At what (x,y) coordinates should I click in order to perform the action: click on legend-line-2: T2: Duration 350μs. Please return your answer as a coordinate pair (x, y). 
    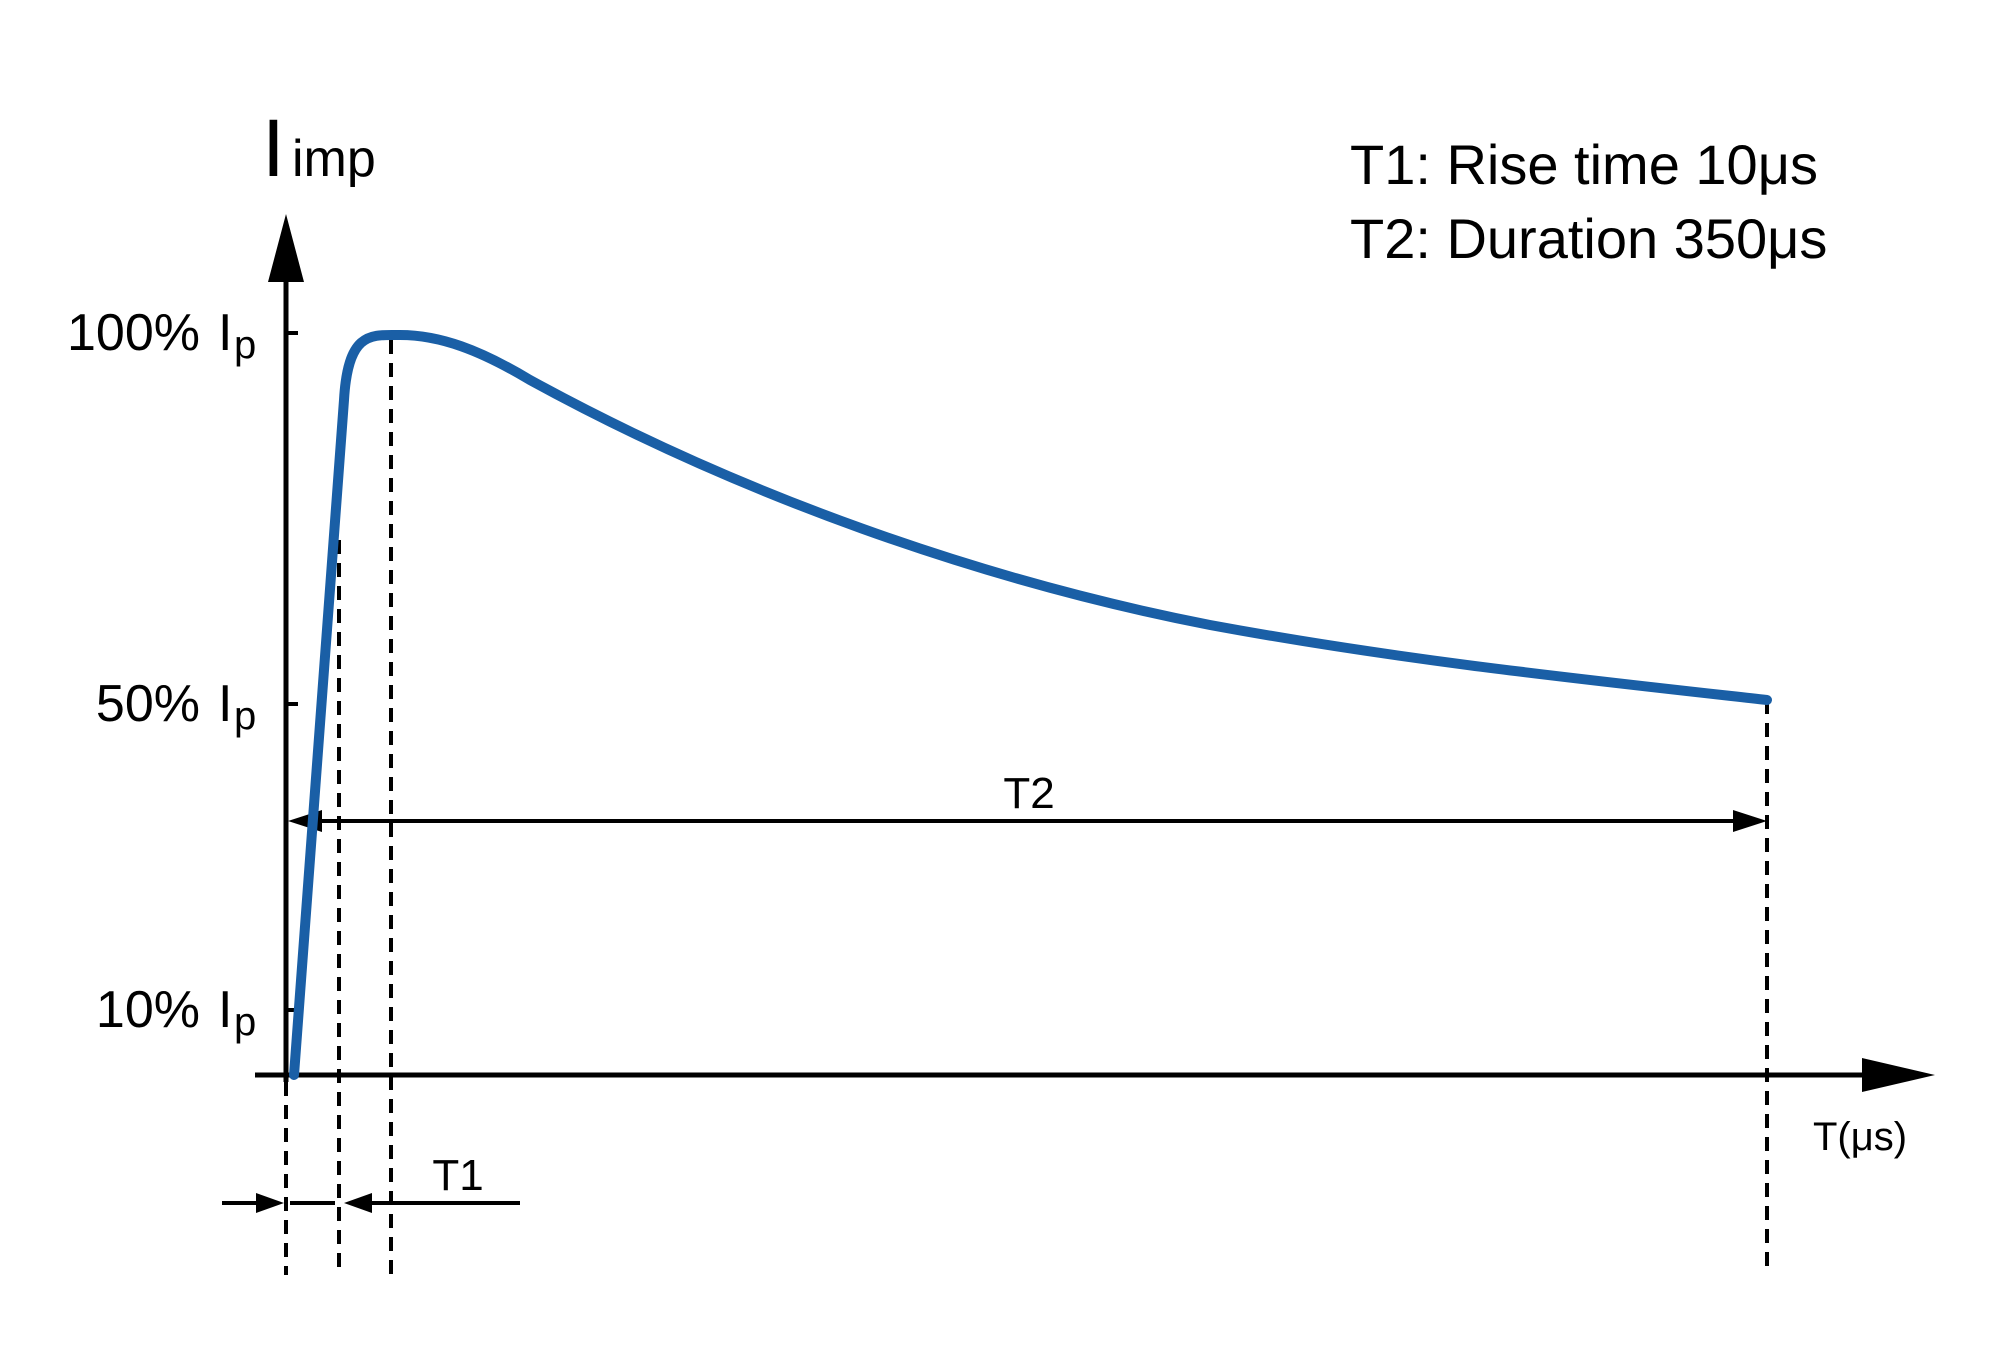
    Looking at the image, I should click on (1588, 238).